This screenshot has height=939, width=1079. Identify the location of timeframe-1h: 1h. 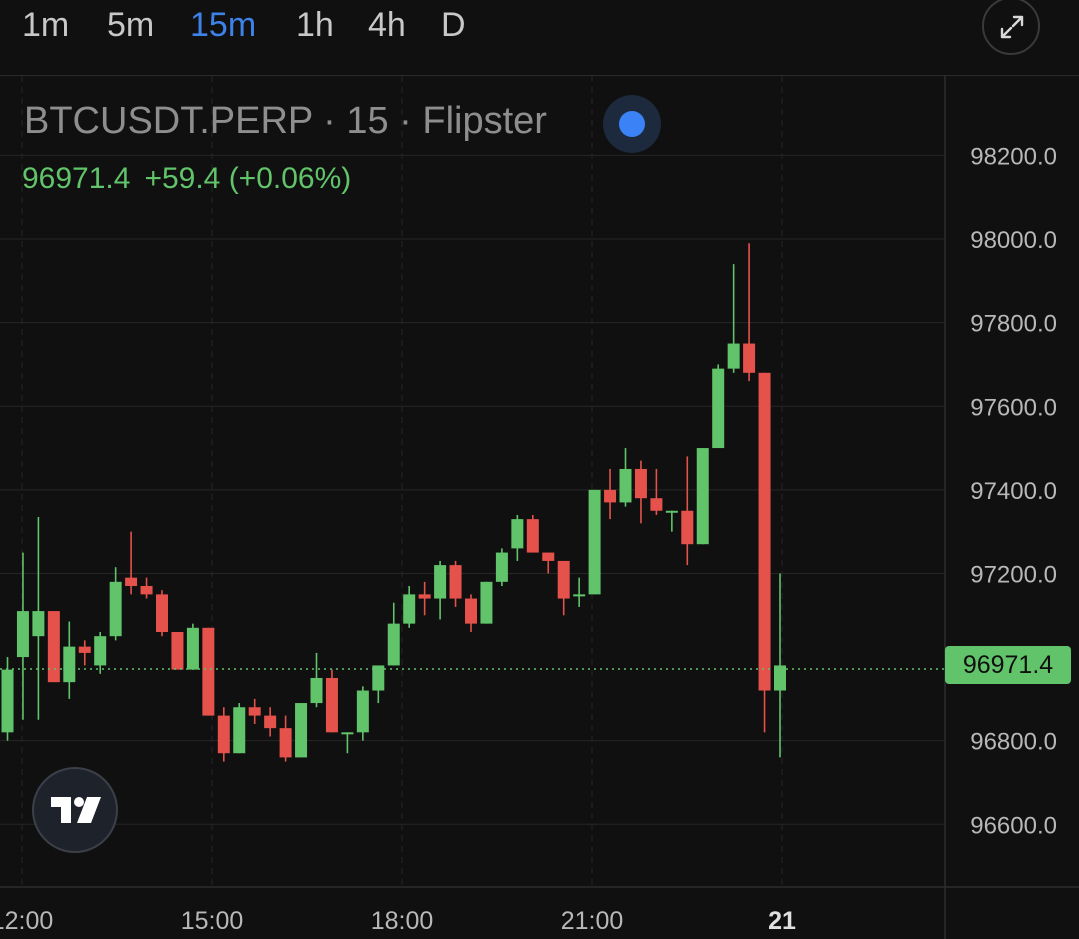
(315, 25).